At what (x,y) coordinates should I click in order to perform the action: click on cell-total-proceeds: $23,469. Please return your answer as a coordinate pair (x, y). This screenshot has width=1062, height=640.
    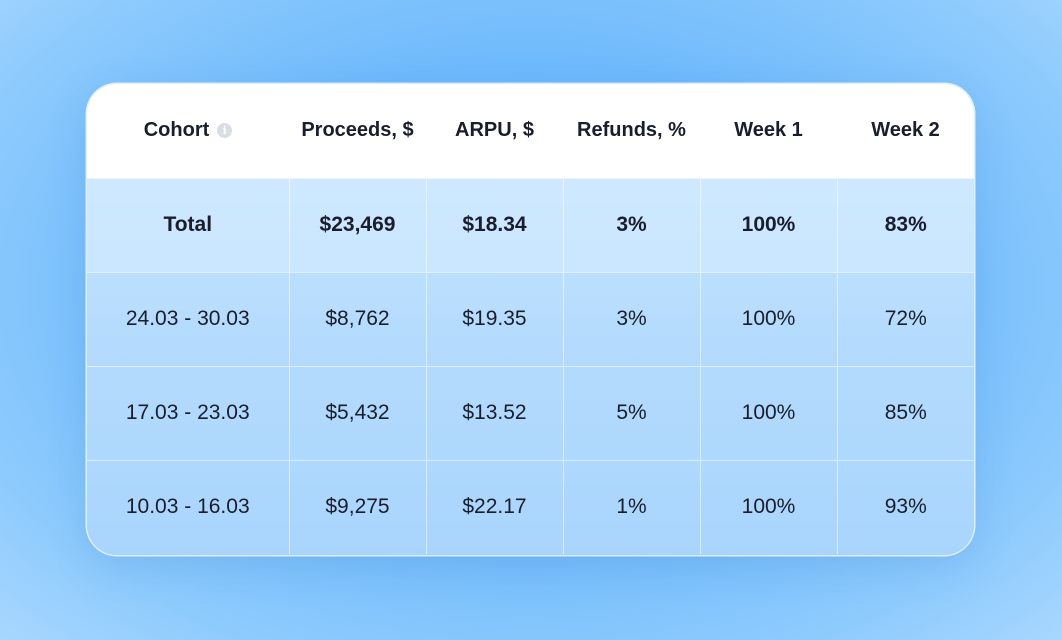
    Looking at the image, I should click on (357, 224).